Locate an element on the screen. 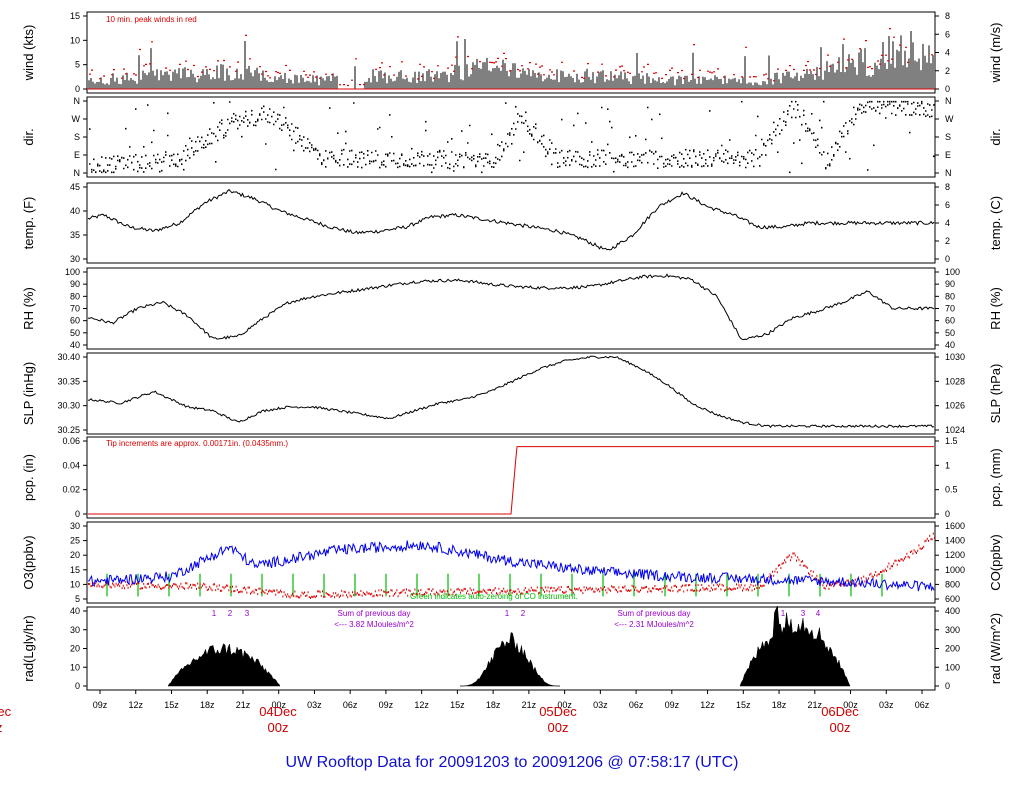 The height and width of the screenshot is (800, 1024). pcp-left-tick-label: 0 is located at coordinates (77, 514).